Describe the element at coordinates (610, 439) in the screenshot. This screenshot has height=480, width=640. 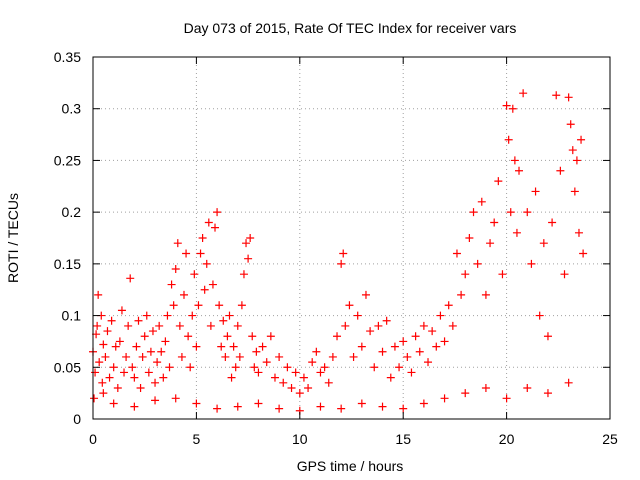
I see `x-tick-label: 25` at that location.